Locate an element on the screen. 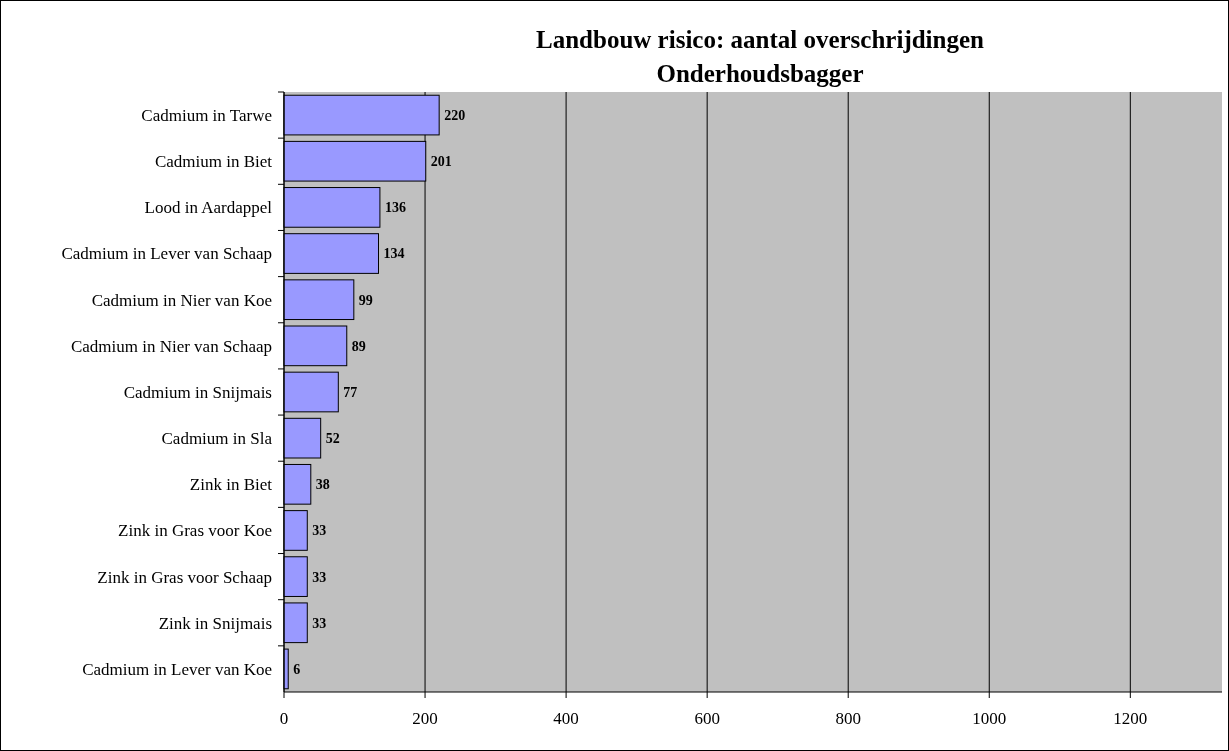 The width and height of the screenshot is (1229, 751). chart-title: Landbouw risico: aantal overschrijdingen is located at coordinates (760, 39).